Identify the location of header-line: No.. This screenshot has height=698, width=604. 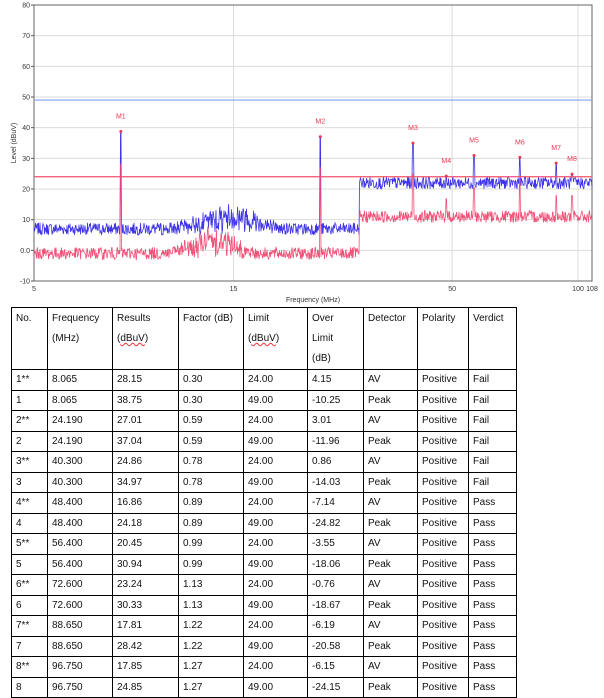
(24, 318).